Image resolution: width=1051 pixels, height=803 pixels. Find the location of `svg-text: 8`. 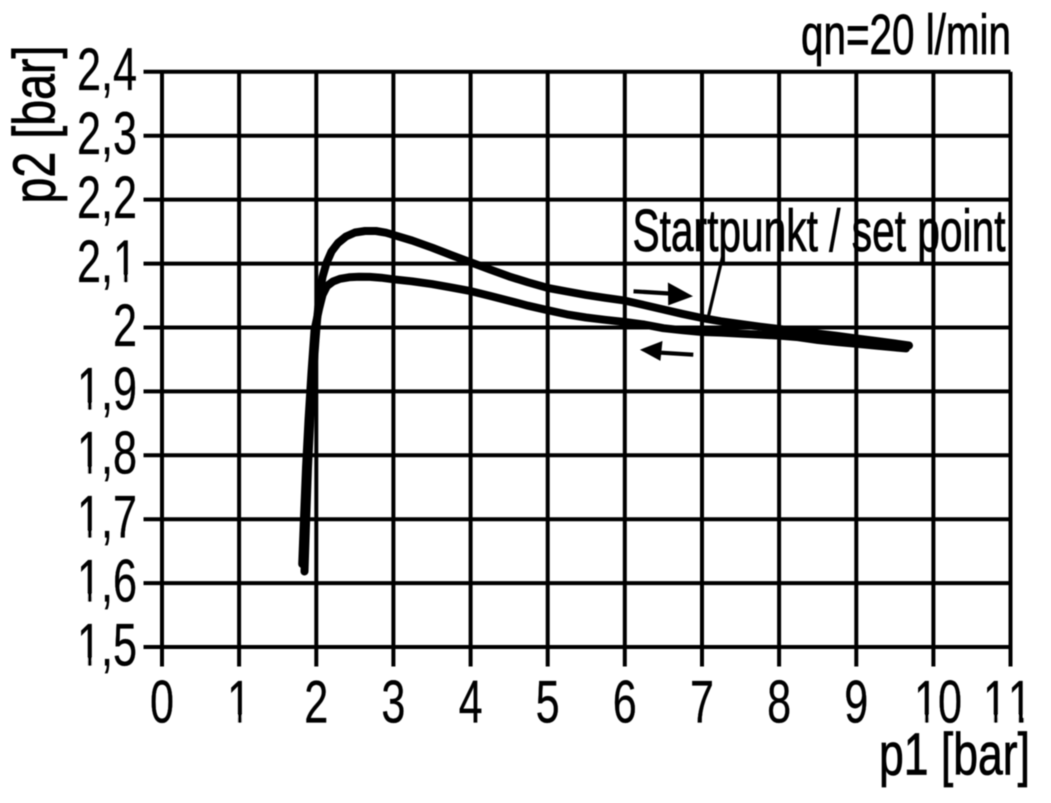

svg-text: 8 is located at coordinates (779, 703).